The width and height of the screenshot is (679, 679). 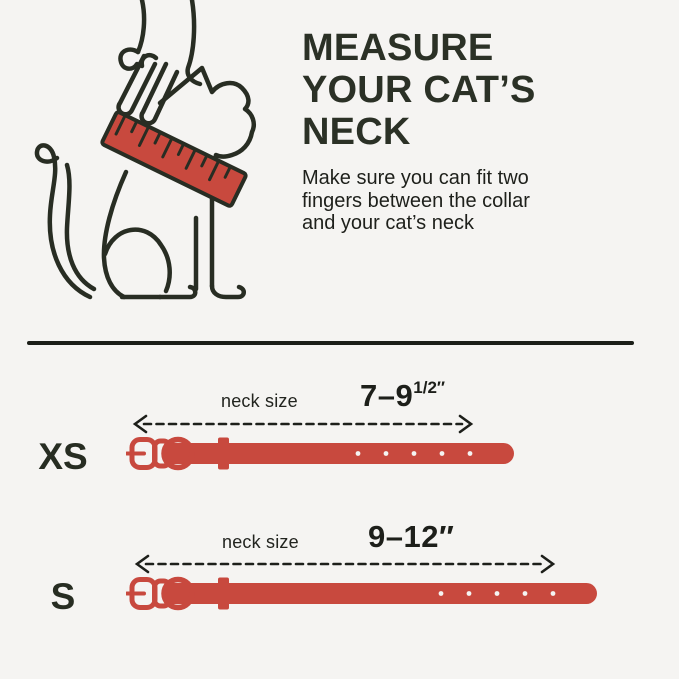 I want to click on page-title-line: YOUR CAT’S, so click(x=419, y=90).